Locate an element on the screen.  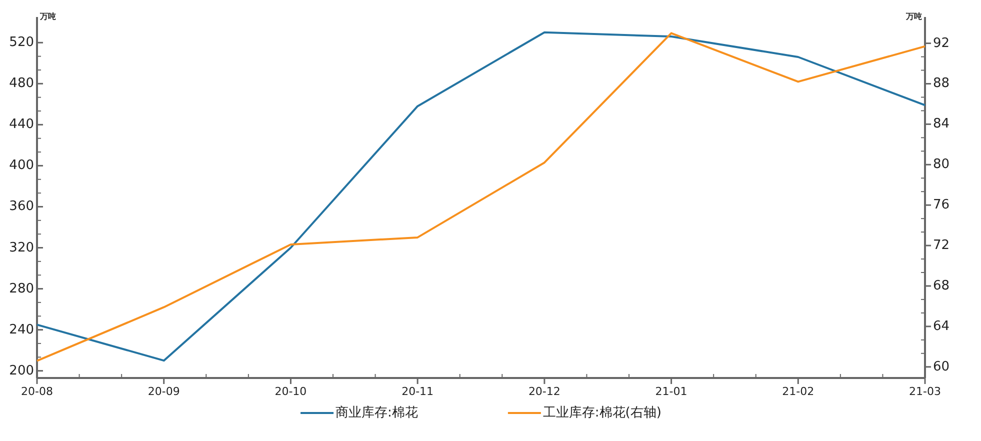
y2-tick-label: 72 is located at coordinates (941, 246).